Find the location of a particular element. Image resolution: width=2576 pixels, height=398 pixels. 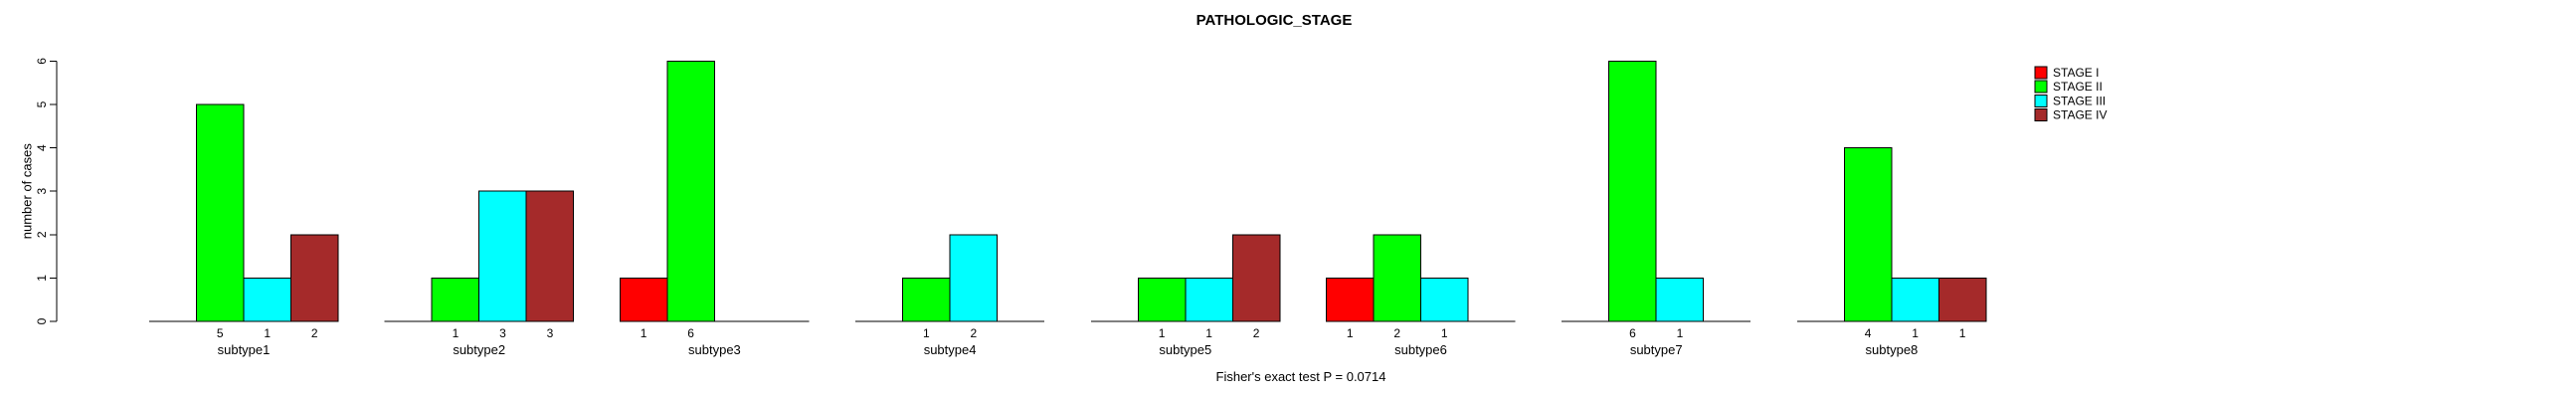

legend-label: STAGE I is located at coordinates (2076, 73).